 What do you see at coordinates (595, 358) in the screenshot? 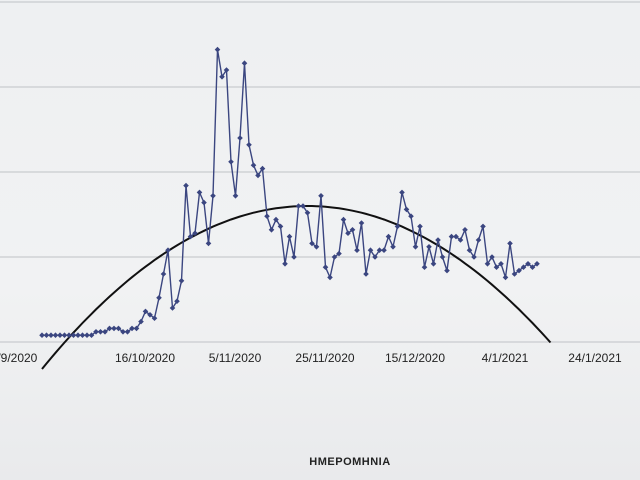
I see `x-tick-label: 24/1/2021` at bounding box center [595, 358].